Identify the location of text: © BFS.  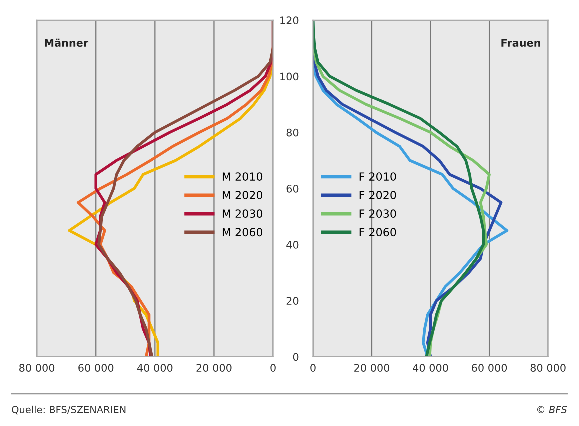
(553, 410).